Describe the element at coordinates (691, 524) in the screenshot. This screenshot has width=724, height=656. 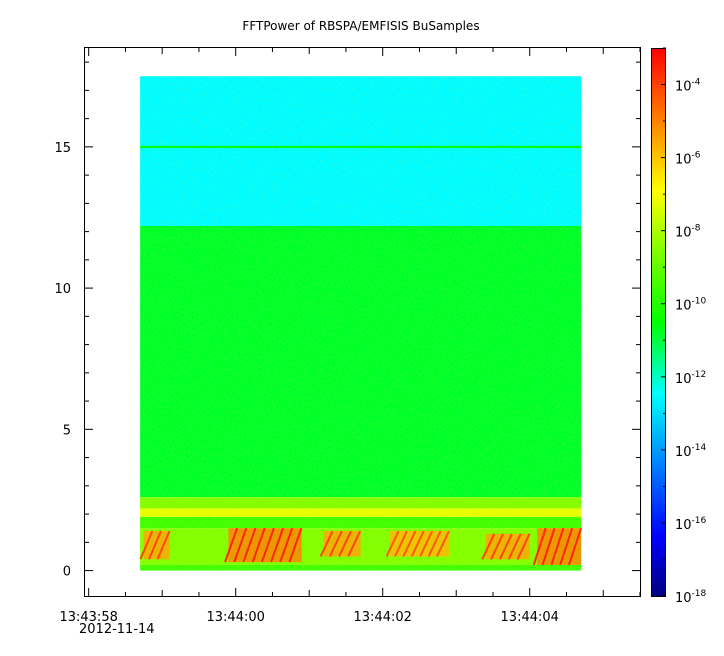
I see `colorbar-tick-label: 10⁻¹⁶` at that location.